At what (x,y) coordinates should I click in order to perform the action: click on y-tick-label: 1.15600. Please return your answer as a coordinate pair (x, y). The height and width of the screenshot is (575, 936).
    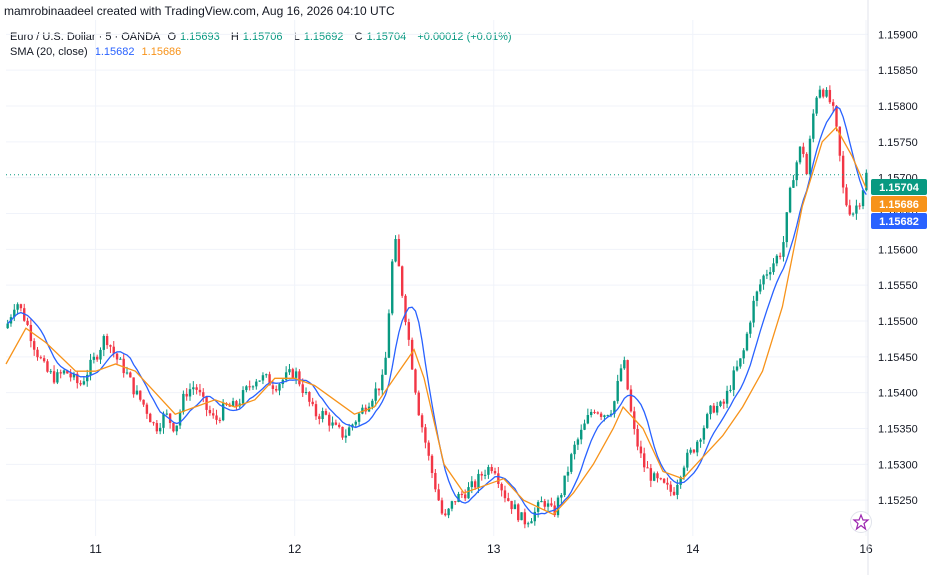
    Looking at the image, I should click on (898, 250).